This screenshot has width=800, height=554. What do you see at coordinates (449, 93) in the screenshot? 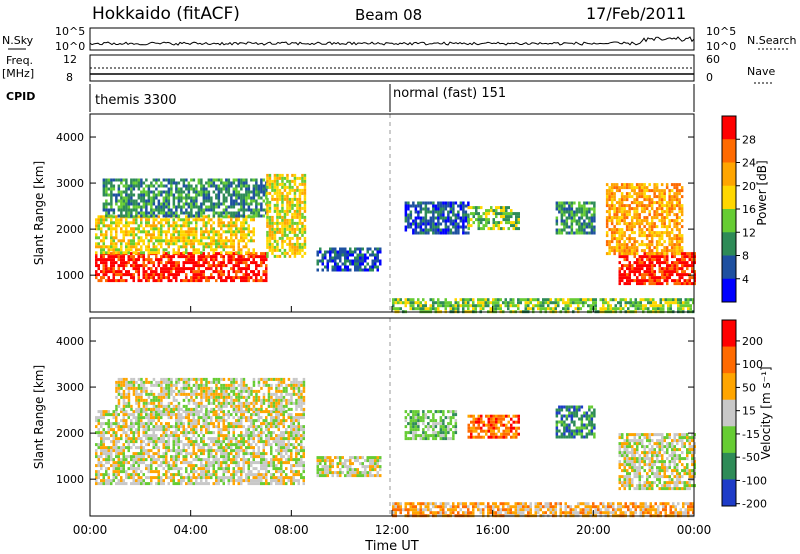
I see `cpid-segment-label: normal (fast) 151` at bounding box center [449, 93].